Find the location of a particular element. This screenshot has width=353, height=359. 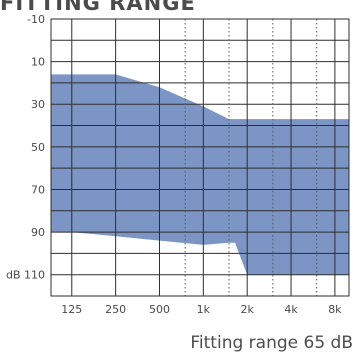

y-tick-label: 10 is located at coordinates (38, 62).